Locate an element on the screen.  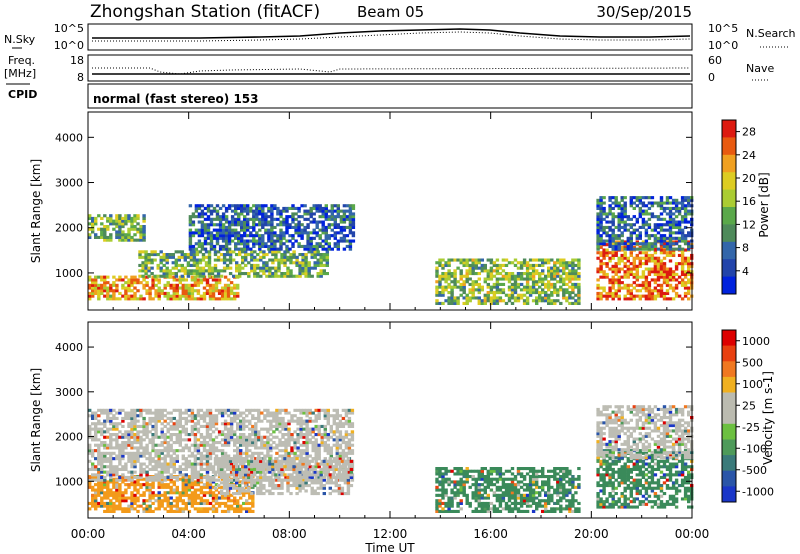
nsky-trace is located at coordinates (391, 33).